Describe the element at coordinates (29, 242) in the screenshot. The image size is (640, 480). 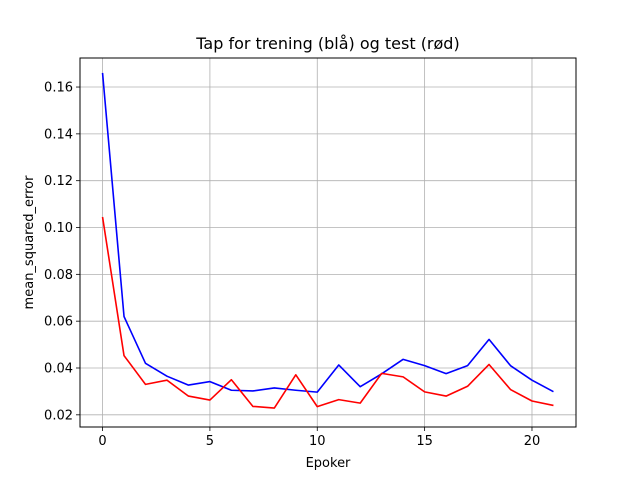
I see `y-axis-label: mean_squared_error` at that location.